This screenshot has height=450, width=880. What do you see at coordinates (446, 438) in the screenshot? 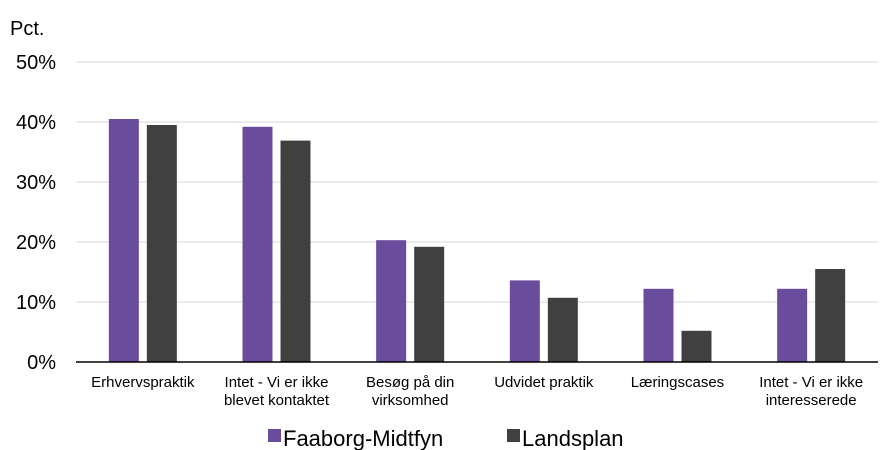
I see `legend: Faaborg-Midtfyn Landsplan` at bounding box center [446, 438].